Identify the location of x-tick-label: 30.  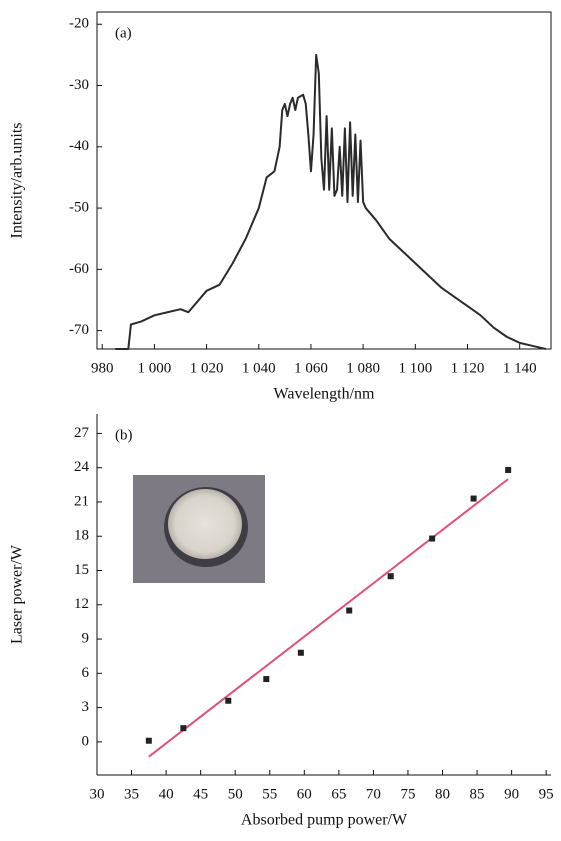
(97, 794).